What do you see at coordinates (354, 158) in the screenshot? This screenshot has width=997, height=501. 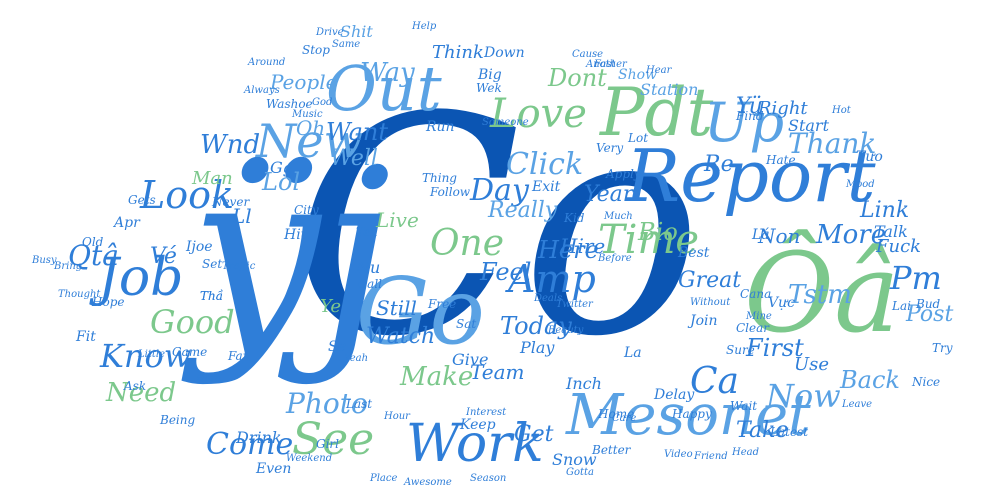 I see `word: Well` at bounding box center [354, 158].